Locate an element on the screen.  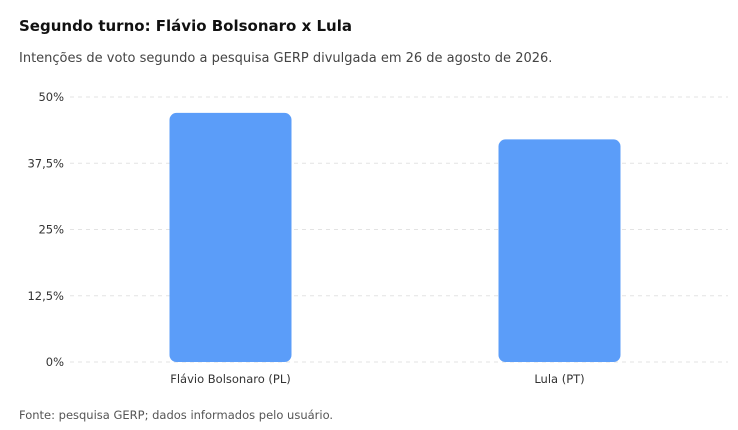
x-axis-ticks: Flávio Bolsonaro (PL) Lula (PT) is located at coordinates (377, 379).